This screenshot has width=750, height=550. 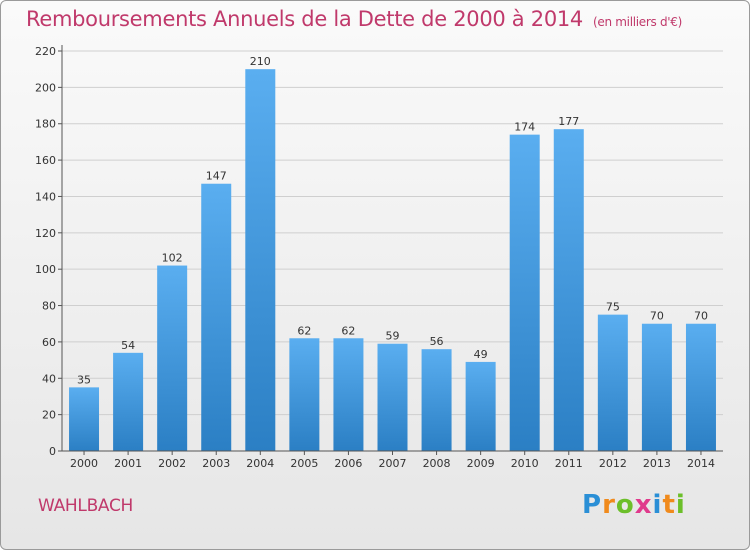 What do you see at coordinates (701, 463) in the screenshot?
I see `x-tick-label: 2014` at bounding box center [701, 463].